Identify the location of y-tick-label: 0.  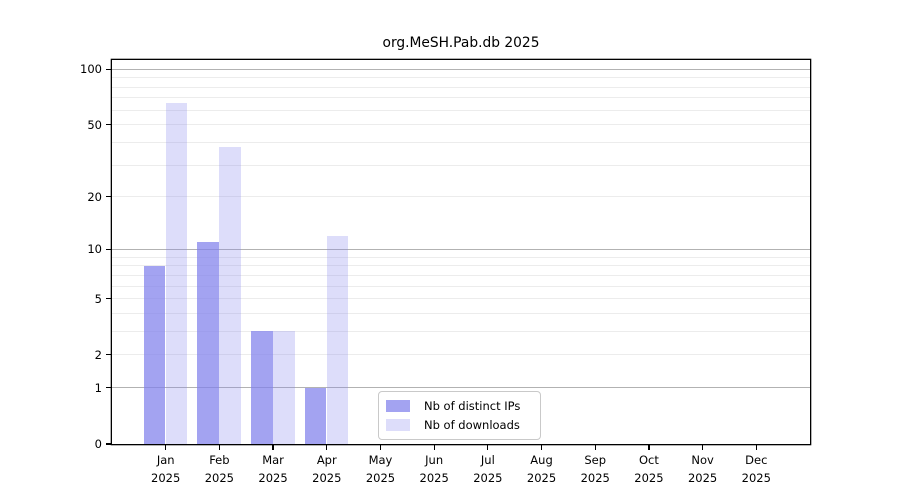
(98, 444).